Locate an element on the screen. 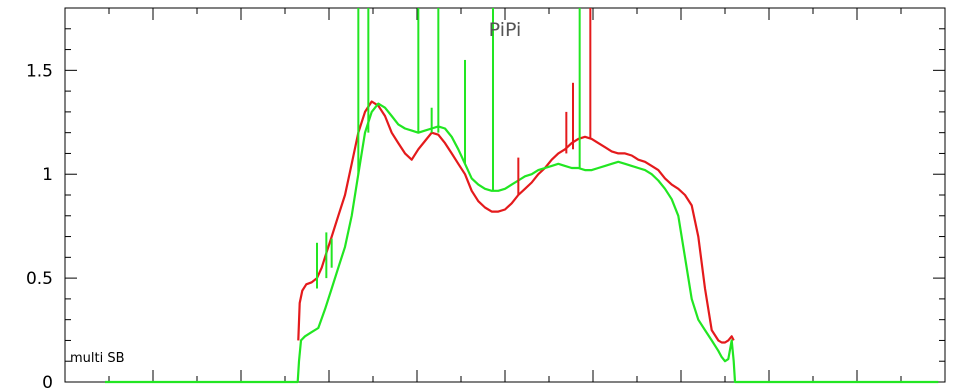 This screenshot has width=960, height=389. chart-title: PiPi is located at coordinates (505, 30).